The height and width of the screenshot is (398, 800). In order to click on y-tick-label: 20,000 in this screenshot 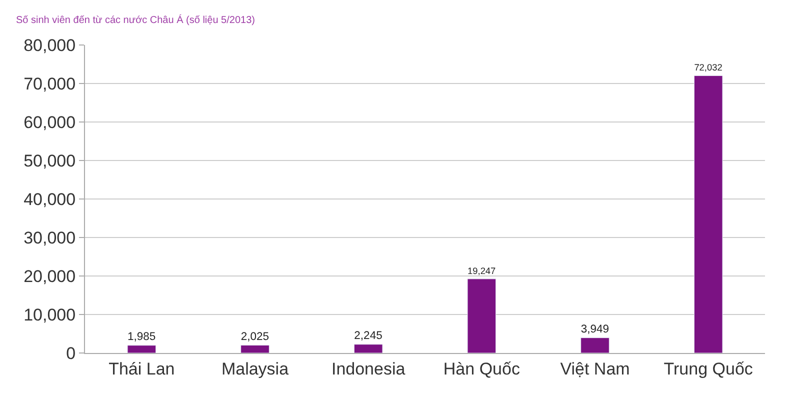, I will do `click(50, 276)`.